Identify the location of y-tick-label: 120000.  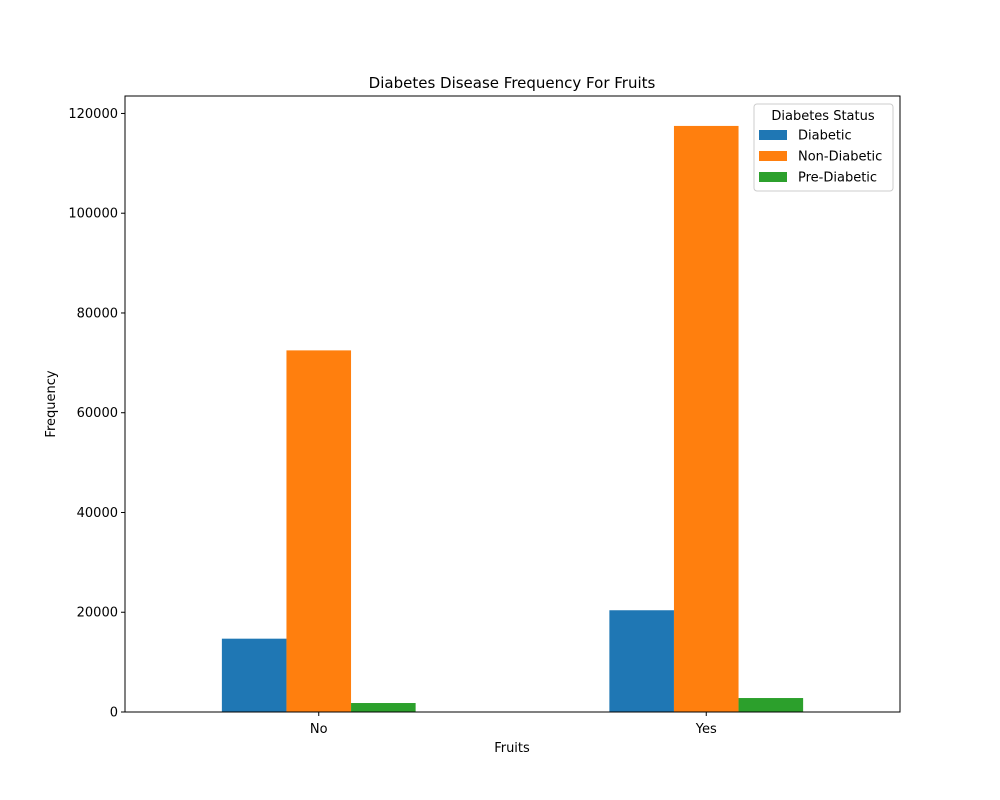
(93, 114).